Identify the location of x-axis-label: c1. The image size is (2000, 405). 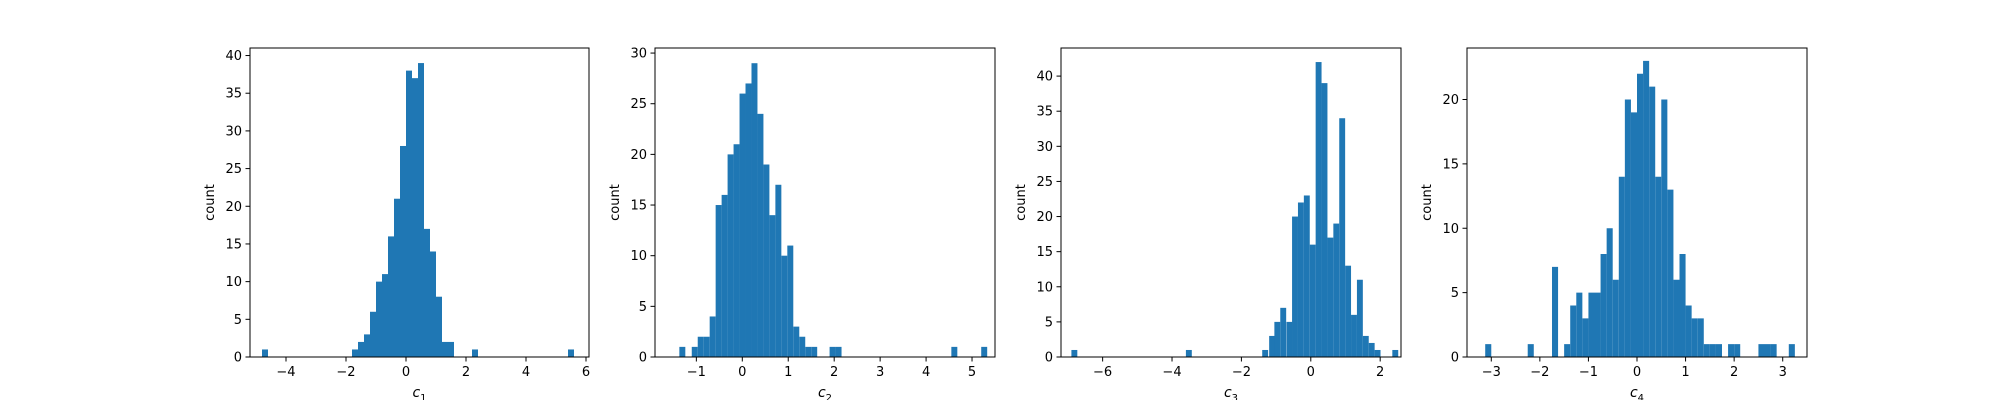
(419, 392).